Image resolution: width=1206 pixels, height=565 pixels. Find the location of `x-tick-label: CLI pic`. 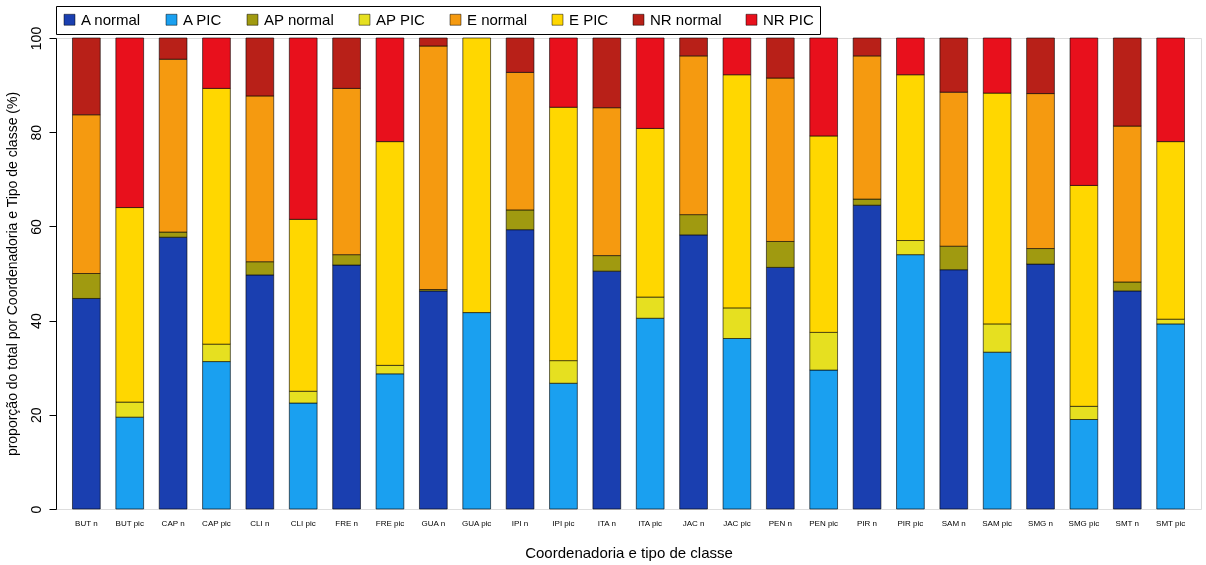

x-tick-label: CLI pic is located at coordinates (303, 523).